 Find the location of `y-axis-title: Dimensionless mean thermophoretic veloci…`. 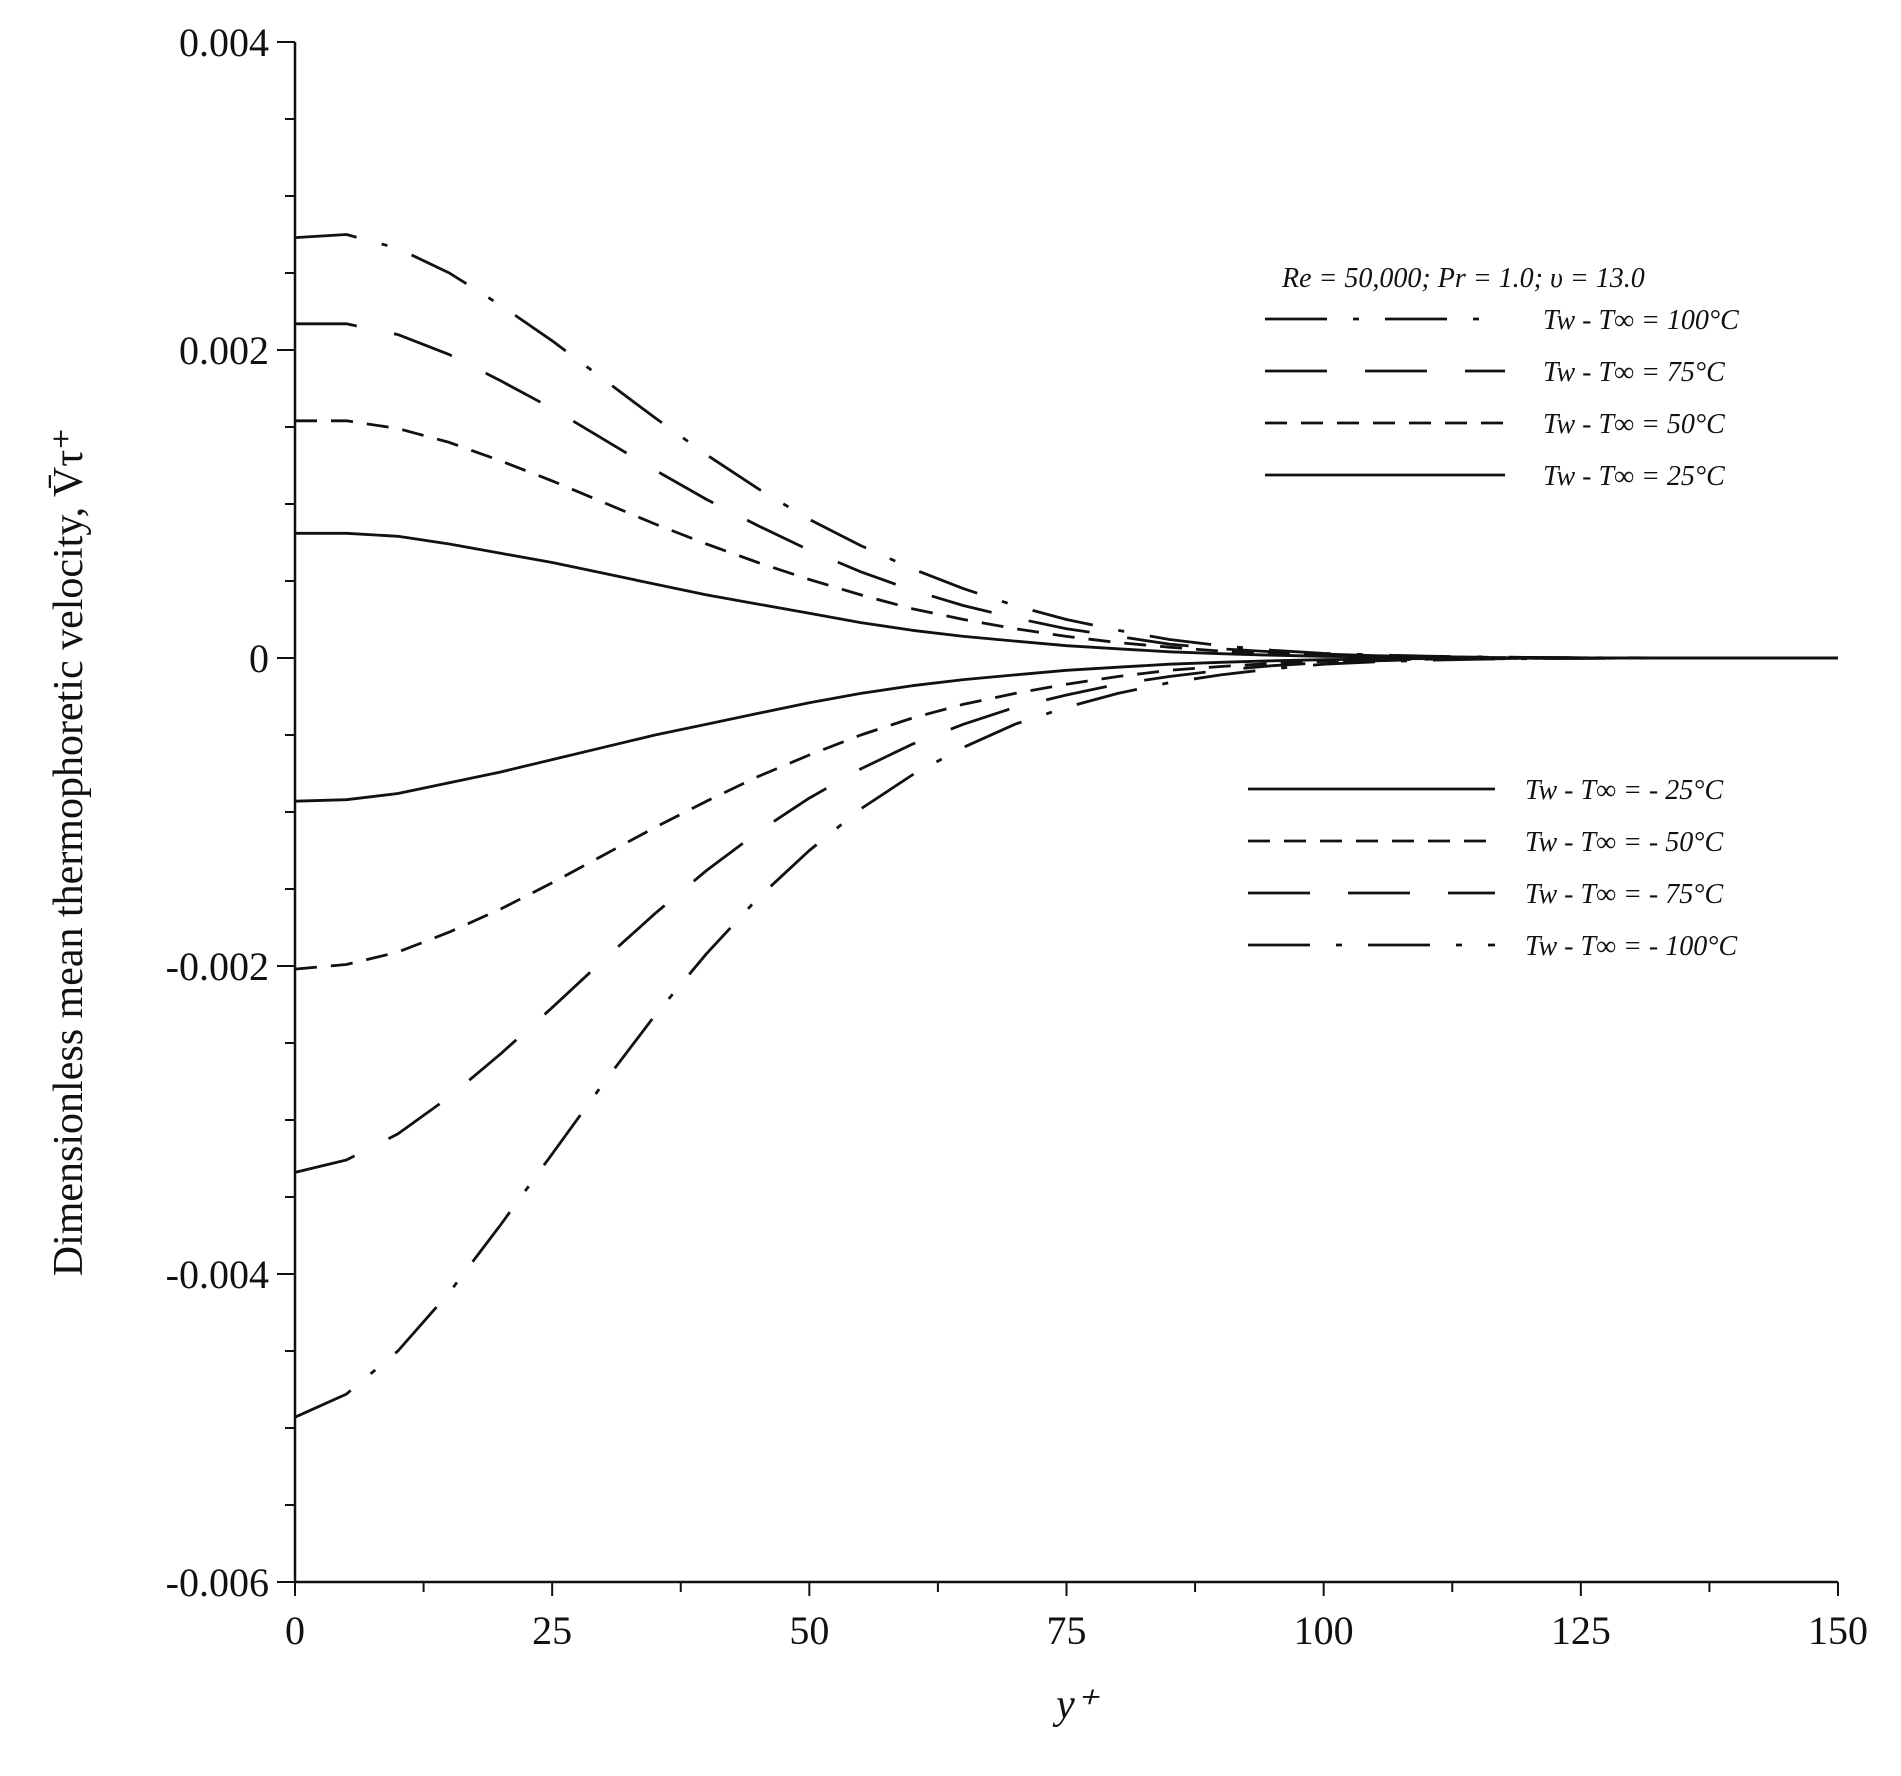

y-axis-title: Dimensionless mean thermophoretic veloci… is located at coordinates (69, 852).